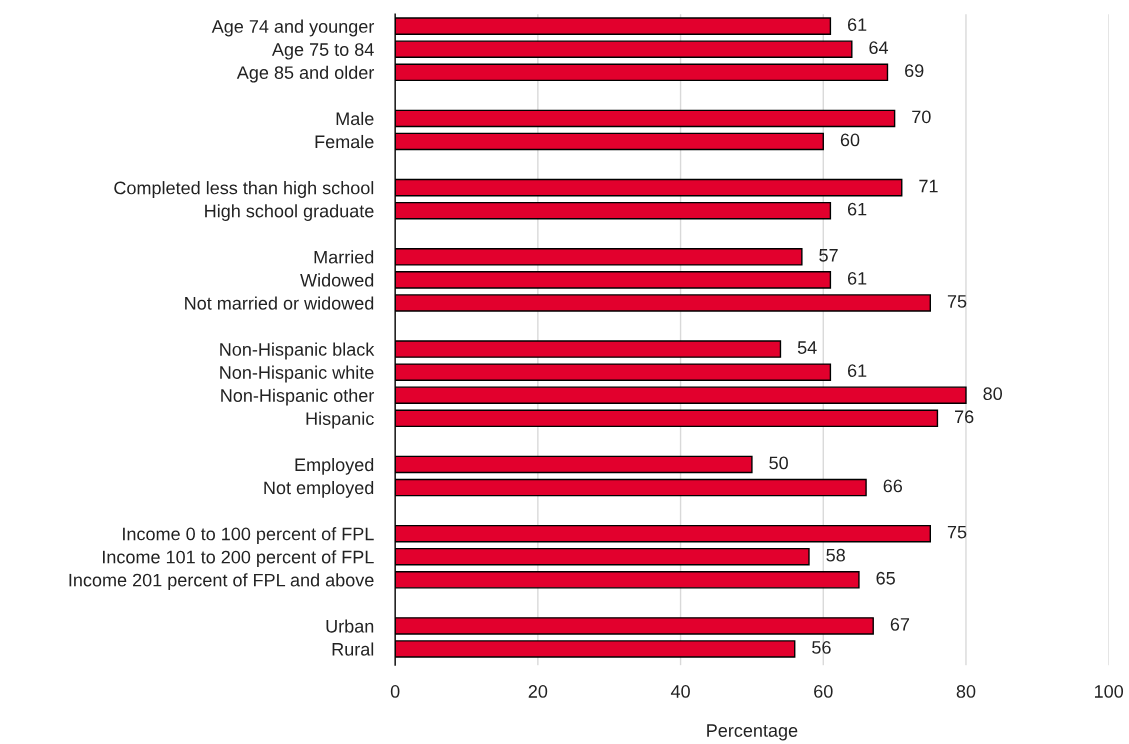 This screenshot has height=744, width=1129. What do you see at coordinates (289, 212) in the screenshot?
I see `y-tick-label: High school graduate` at bounding box center [289, 212].